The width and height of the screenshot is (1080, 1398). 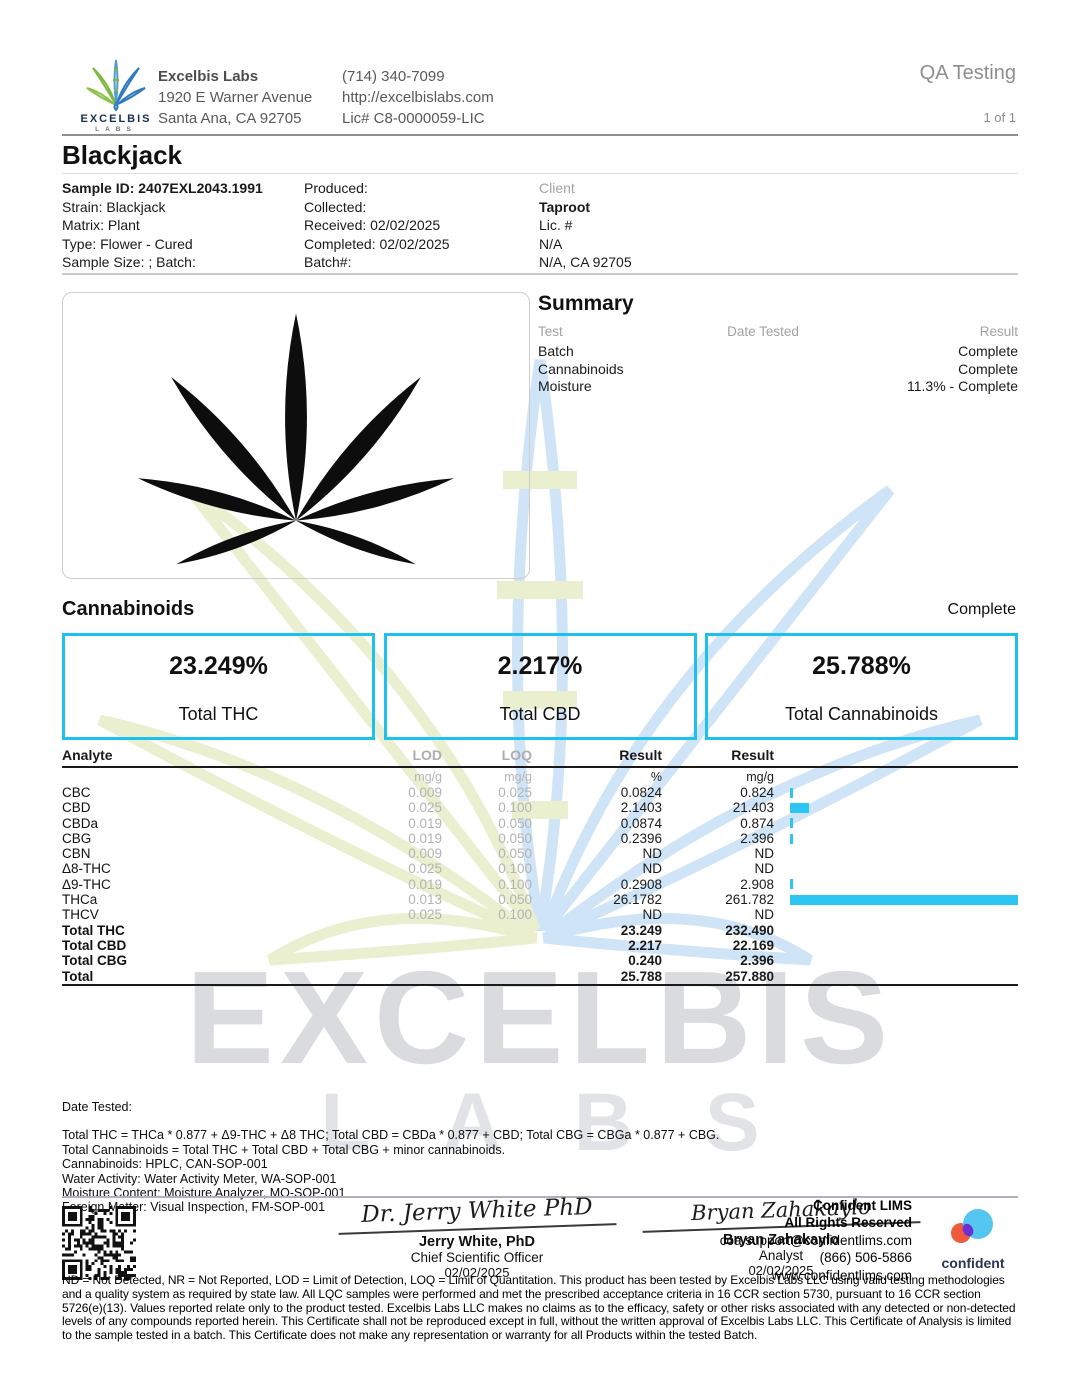 I want to click on client-address: N/A, CA 92705, so click(x=585, y=262).